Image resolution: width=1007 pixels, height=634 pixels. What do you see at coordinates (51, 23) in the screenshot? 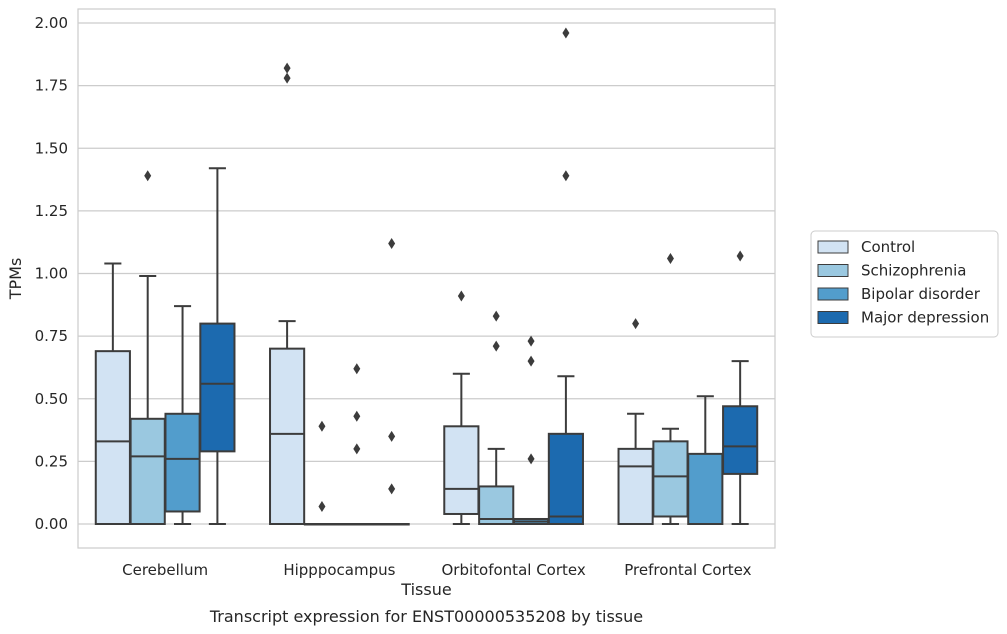
I see `y-tick-label: 2.00` at bounding box center [51, 23].